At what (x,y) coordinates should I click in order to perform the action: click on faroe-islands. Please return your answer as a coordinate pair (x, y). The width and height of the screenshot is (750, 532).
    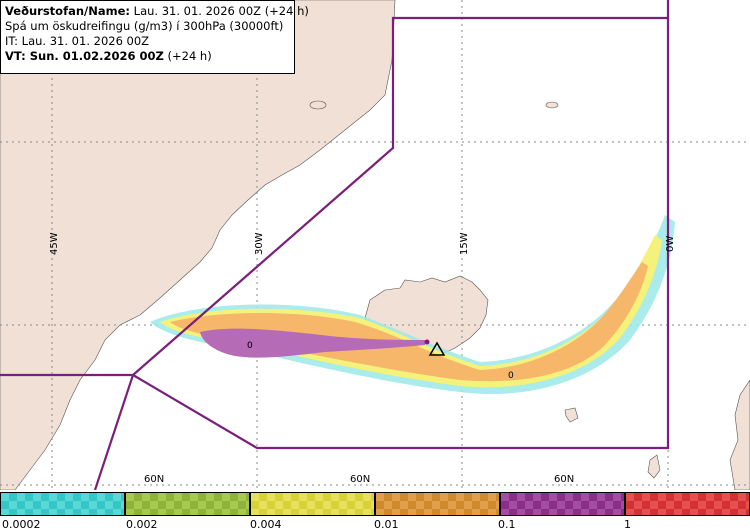
    Looking at the image, I should click on (571, 415).